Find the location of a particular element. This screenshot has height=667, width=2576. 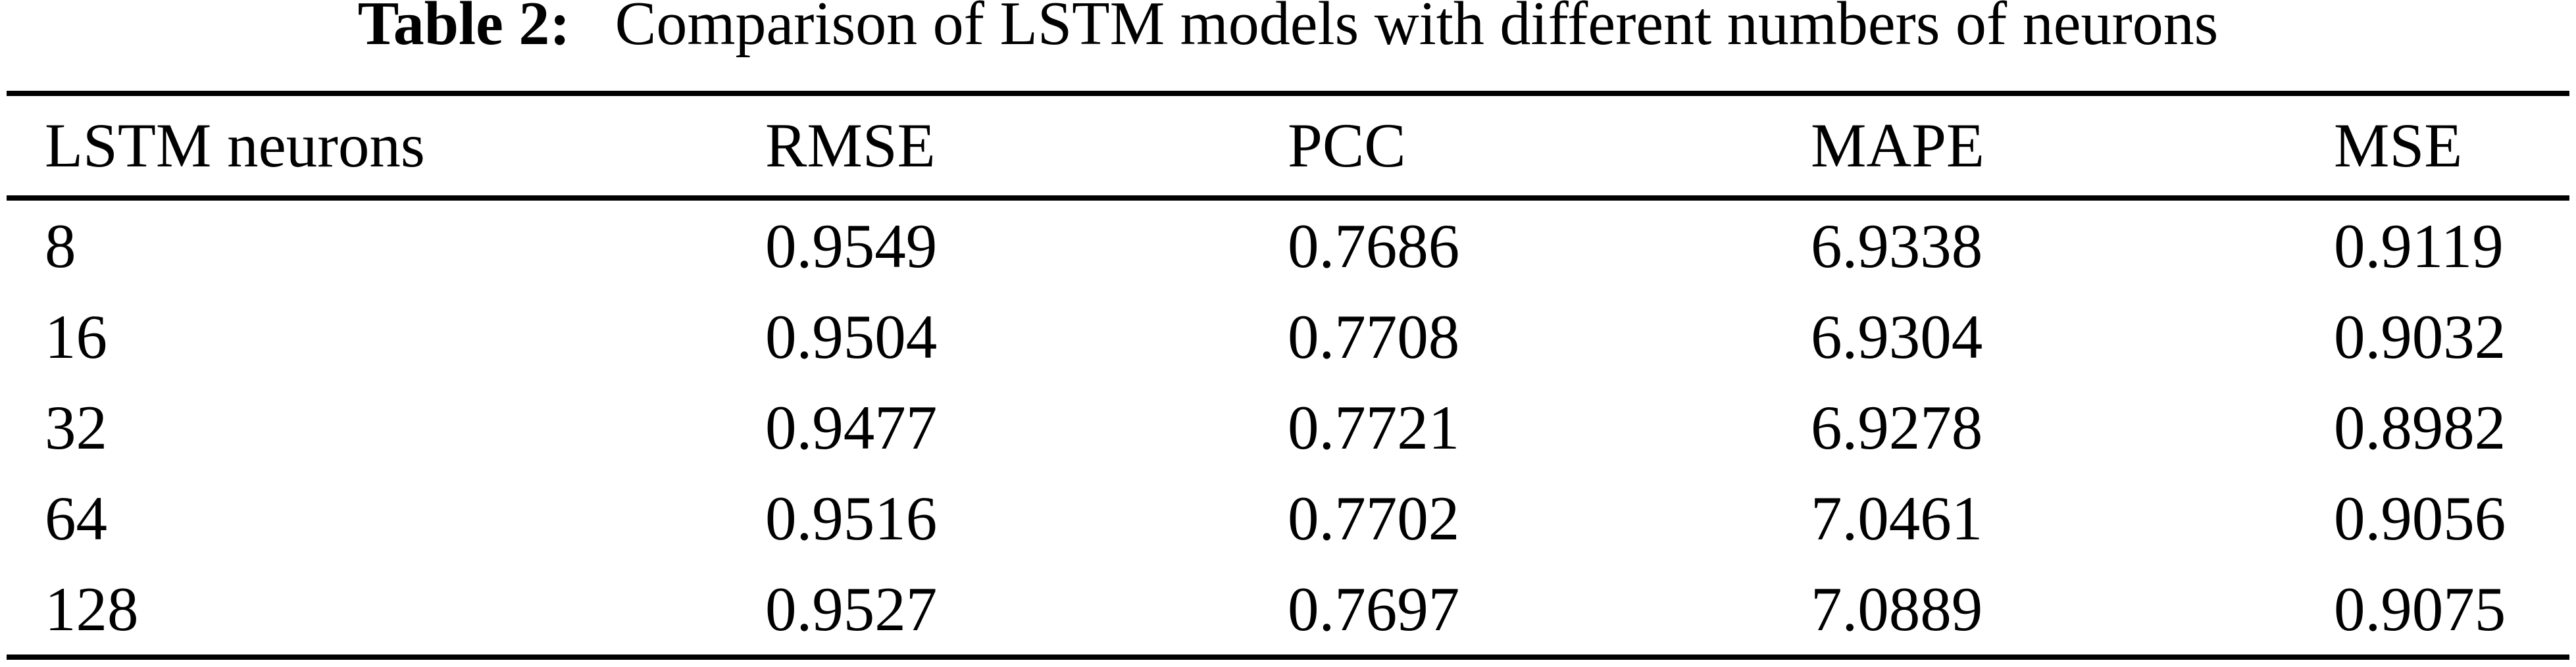

cell-neurons: 32 is located at coordinates (76, 427).